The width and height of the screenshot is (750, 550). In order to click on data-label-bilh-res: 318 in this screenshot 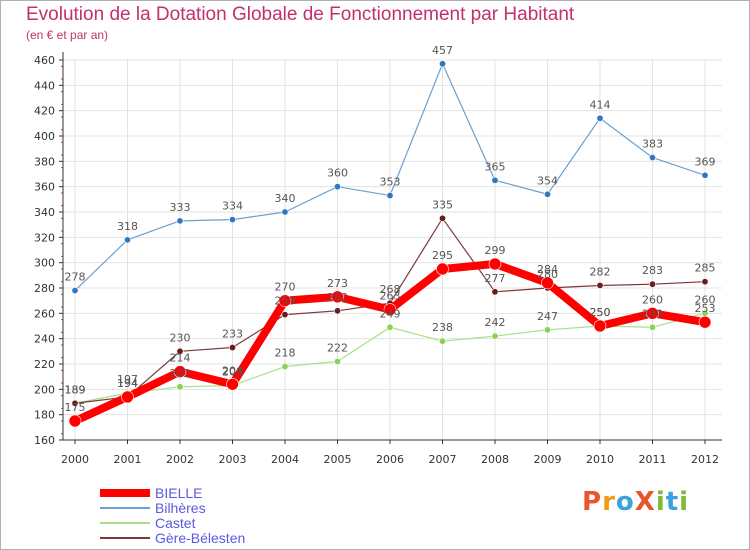, I will do `click(127, 226)`.